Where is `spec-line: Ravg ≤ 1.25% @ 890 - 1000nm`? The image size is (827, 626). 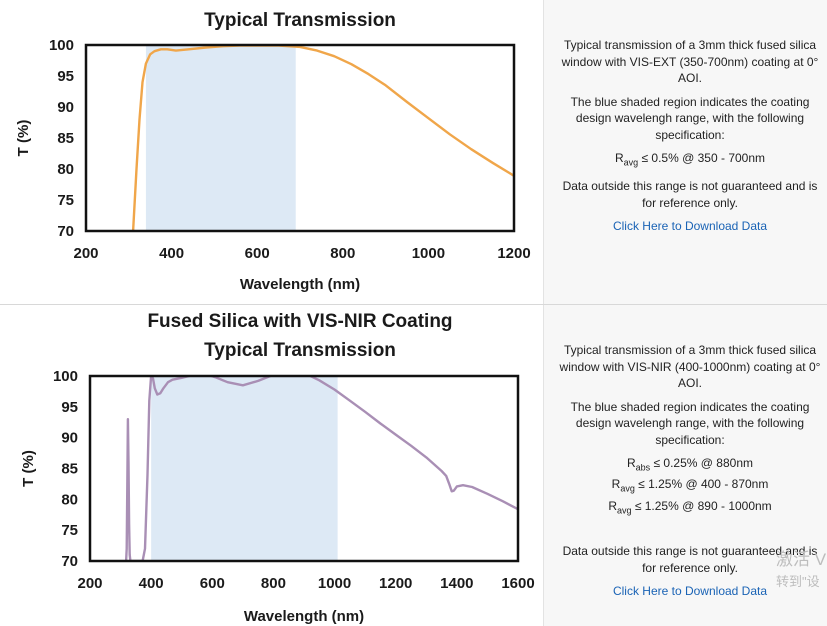
spec-line: Ravg ≤ 1.25% @ 890 - 1000nm is located at coordinates (690, 508).